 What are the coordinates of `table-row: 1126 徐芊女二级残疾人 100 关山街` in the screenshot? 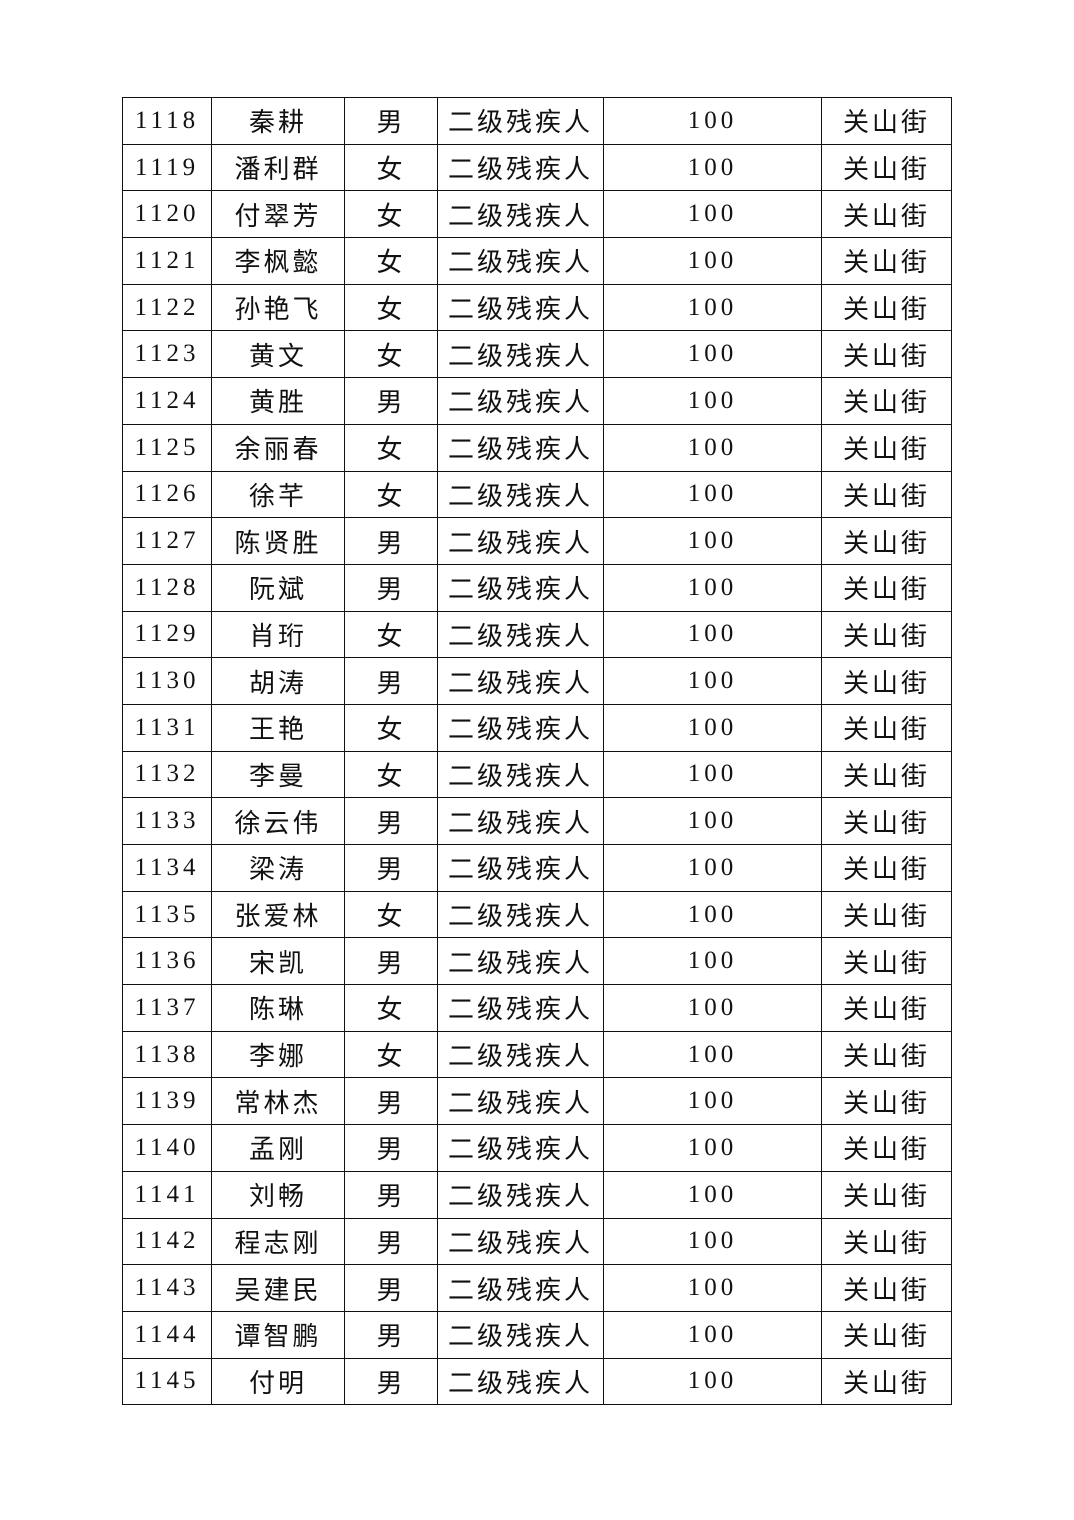 It's located at (537, 494).